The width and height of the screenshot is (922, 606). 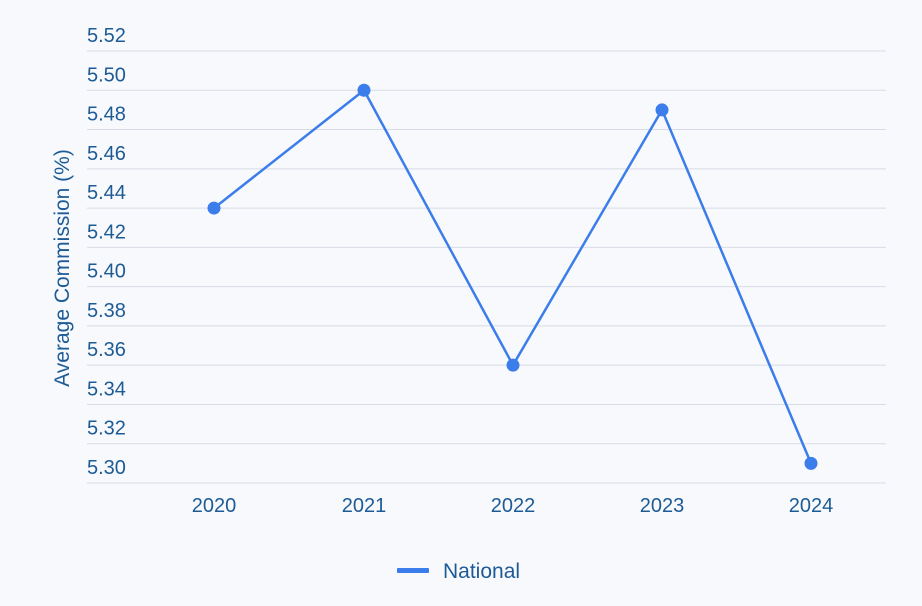 What do you see at coordinates (106, 350) in the screenshot?
I see `y-tick-label: 5.36` at bounding box center [106, 350].